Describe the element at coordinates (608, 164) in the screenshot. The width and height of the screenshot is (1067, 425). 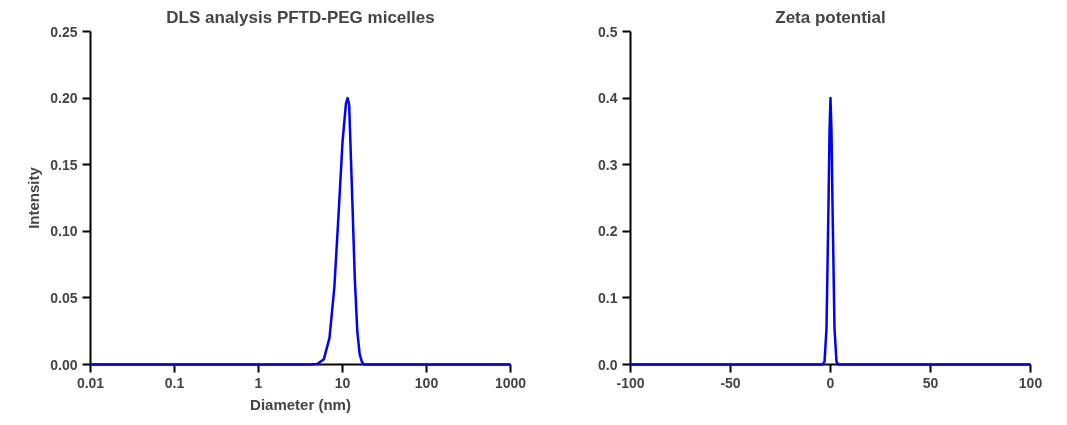
I see `y-tick-label: 0.3` at that location.